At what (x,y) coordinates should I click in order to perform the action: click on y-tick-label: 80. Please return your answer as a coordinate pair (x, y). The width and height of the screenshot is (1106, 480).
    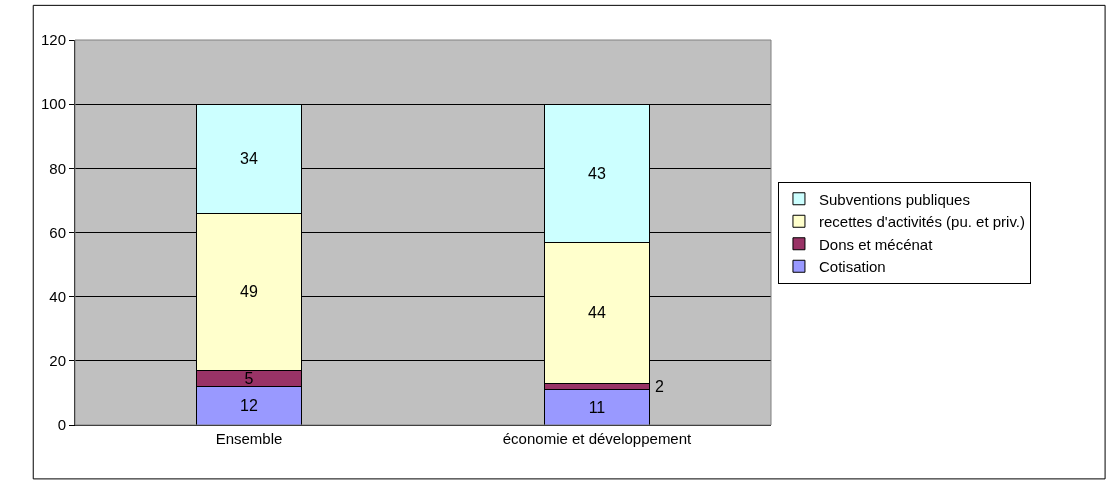
    Looking at the image, I should click on (57, 168).